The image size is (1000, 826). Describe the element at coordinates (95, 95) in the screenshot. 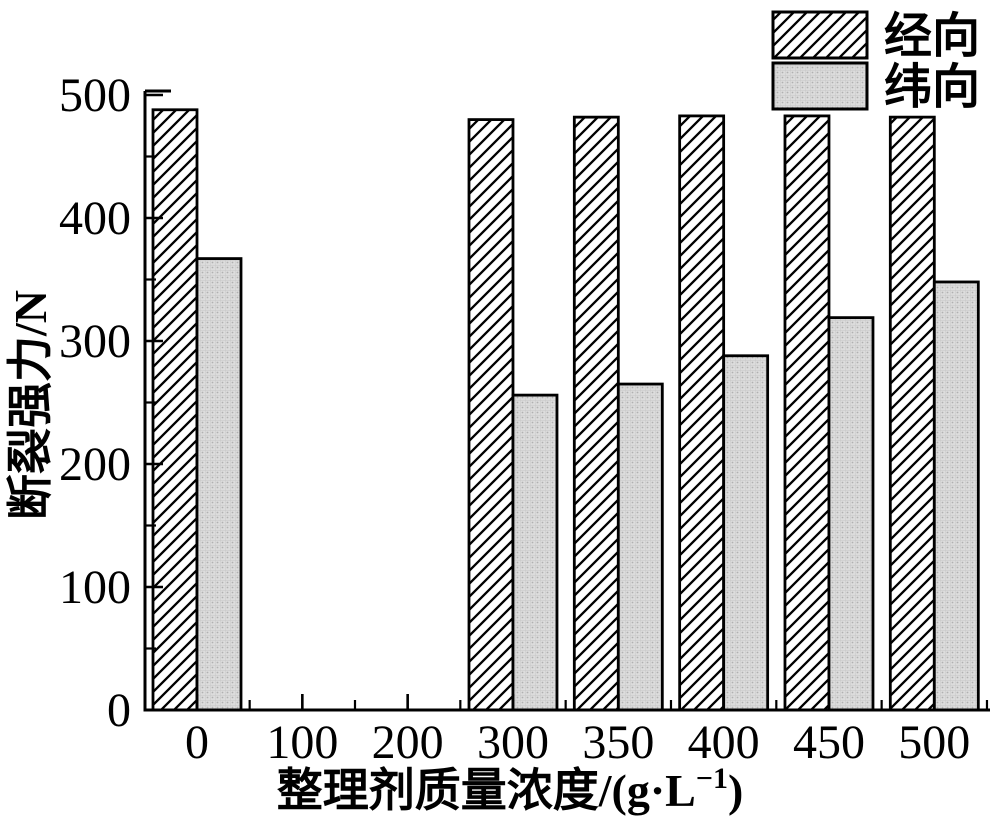

I see `y-tick-label: 500` at that location.